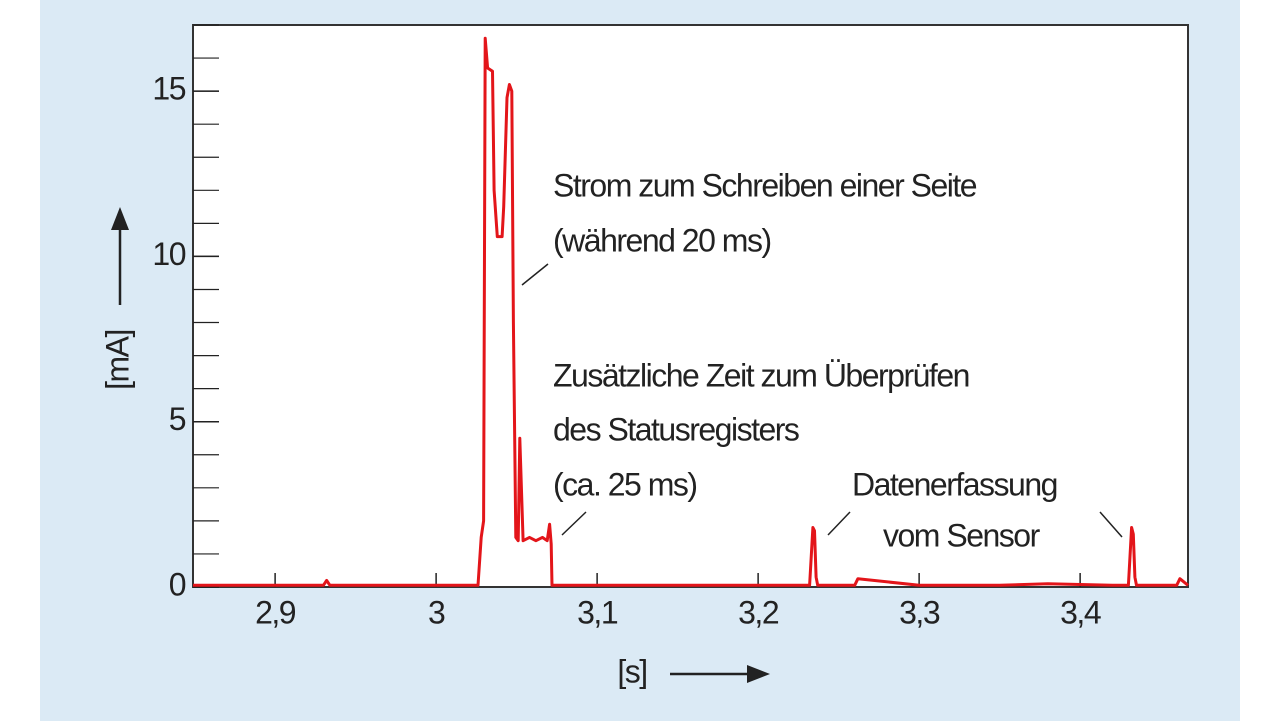 Image resolution: width=1280 pixels, height=721 pixels. What do you see at coordinates (954, 484) in the screenshot?
I see `annotation: Datenerfassung` at bounding box center [954, 484].